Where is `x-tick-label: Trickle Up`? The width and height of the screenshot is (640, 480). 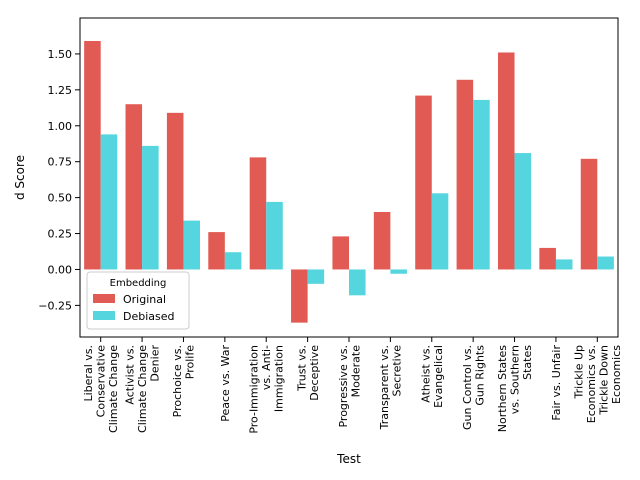
x-tick-label: Trickle Up is located at coordinates (579, 372).